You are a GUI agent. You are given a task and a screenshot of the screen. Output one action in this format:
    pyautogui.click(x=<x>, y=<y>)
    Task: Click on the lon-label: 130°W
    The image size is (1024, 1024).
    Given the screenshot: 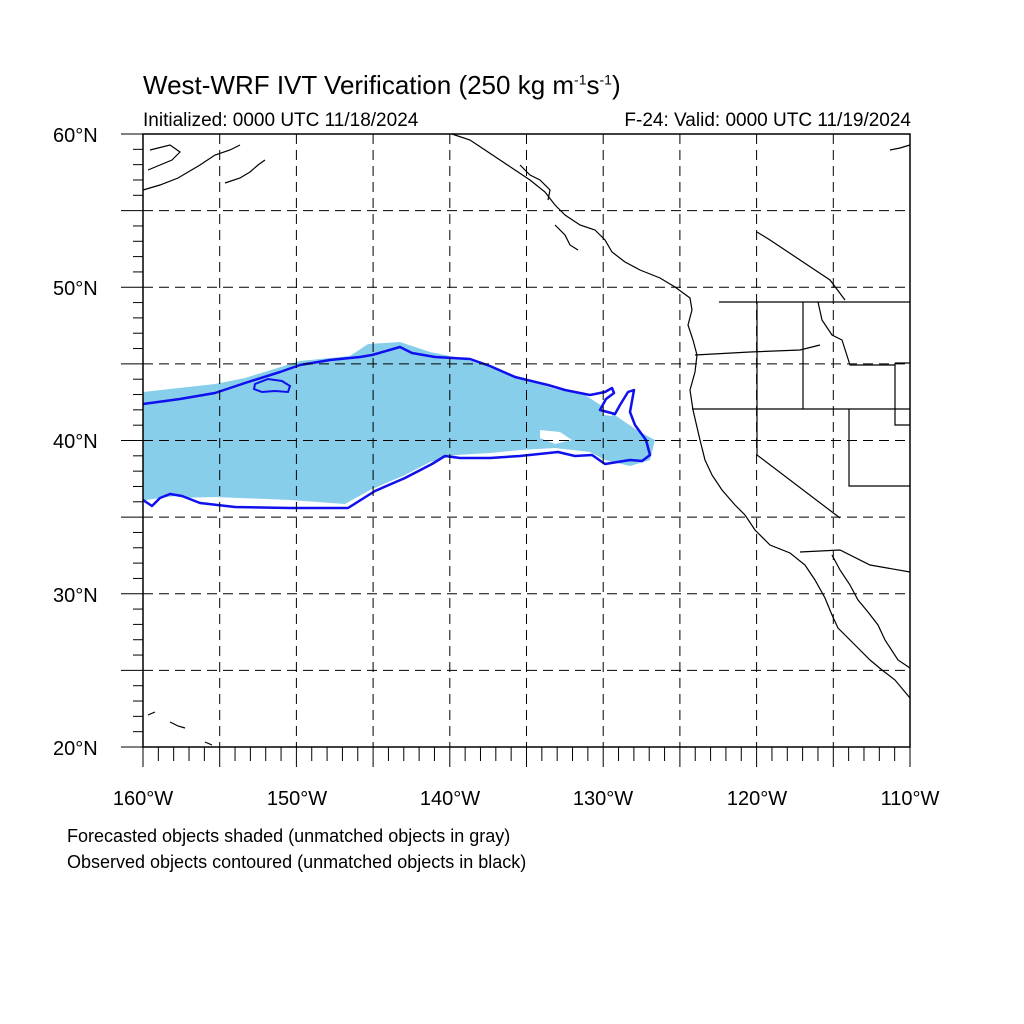 What is the action you would take?
    pyautogui.click(x=603, y=799)
    